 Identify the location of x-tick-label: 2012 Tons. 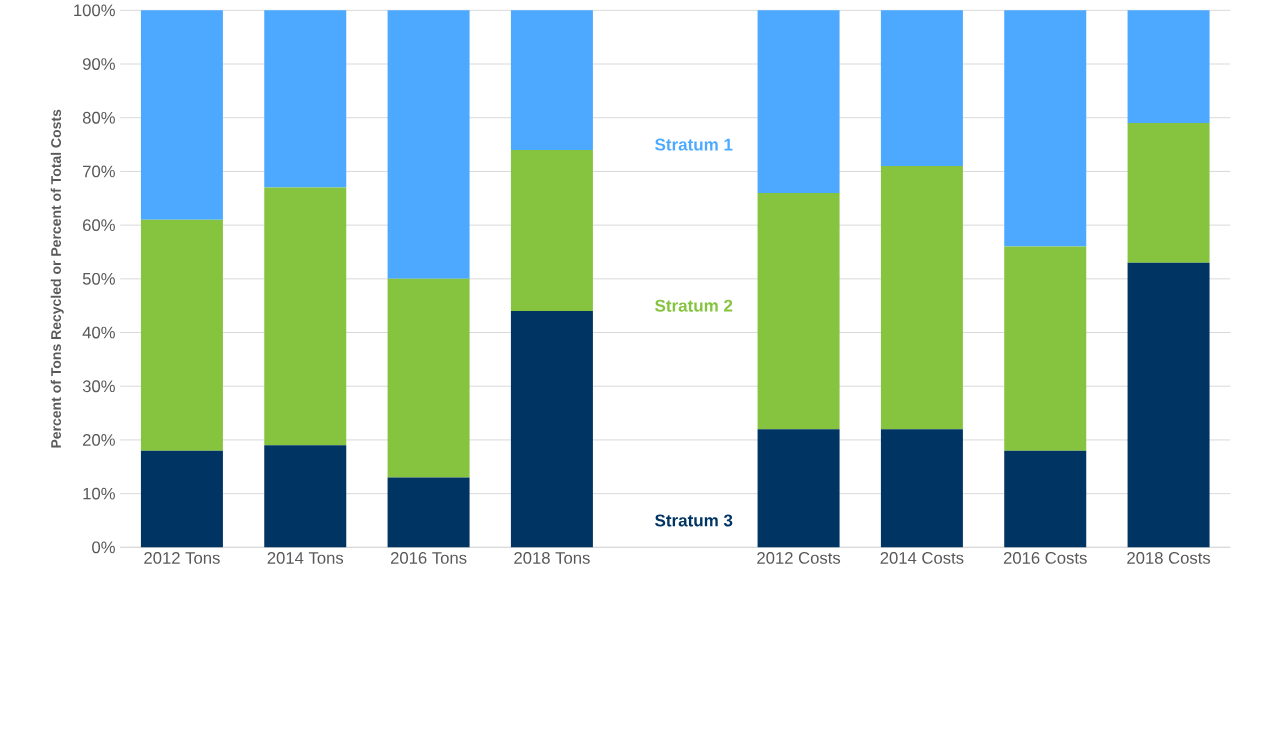
(182, 558).